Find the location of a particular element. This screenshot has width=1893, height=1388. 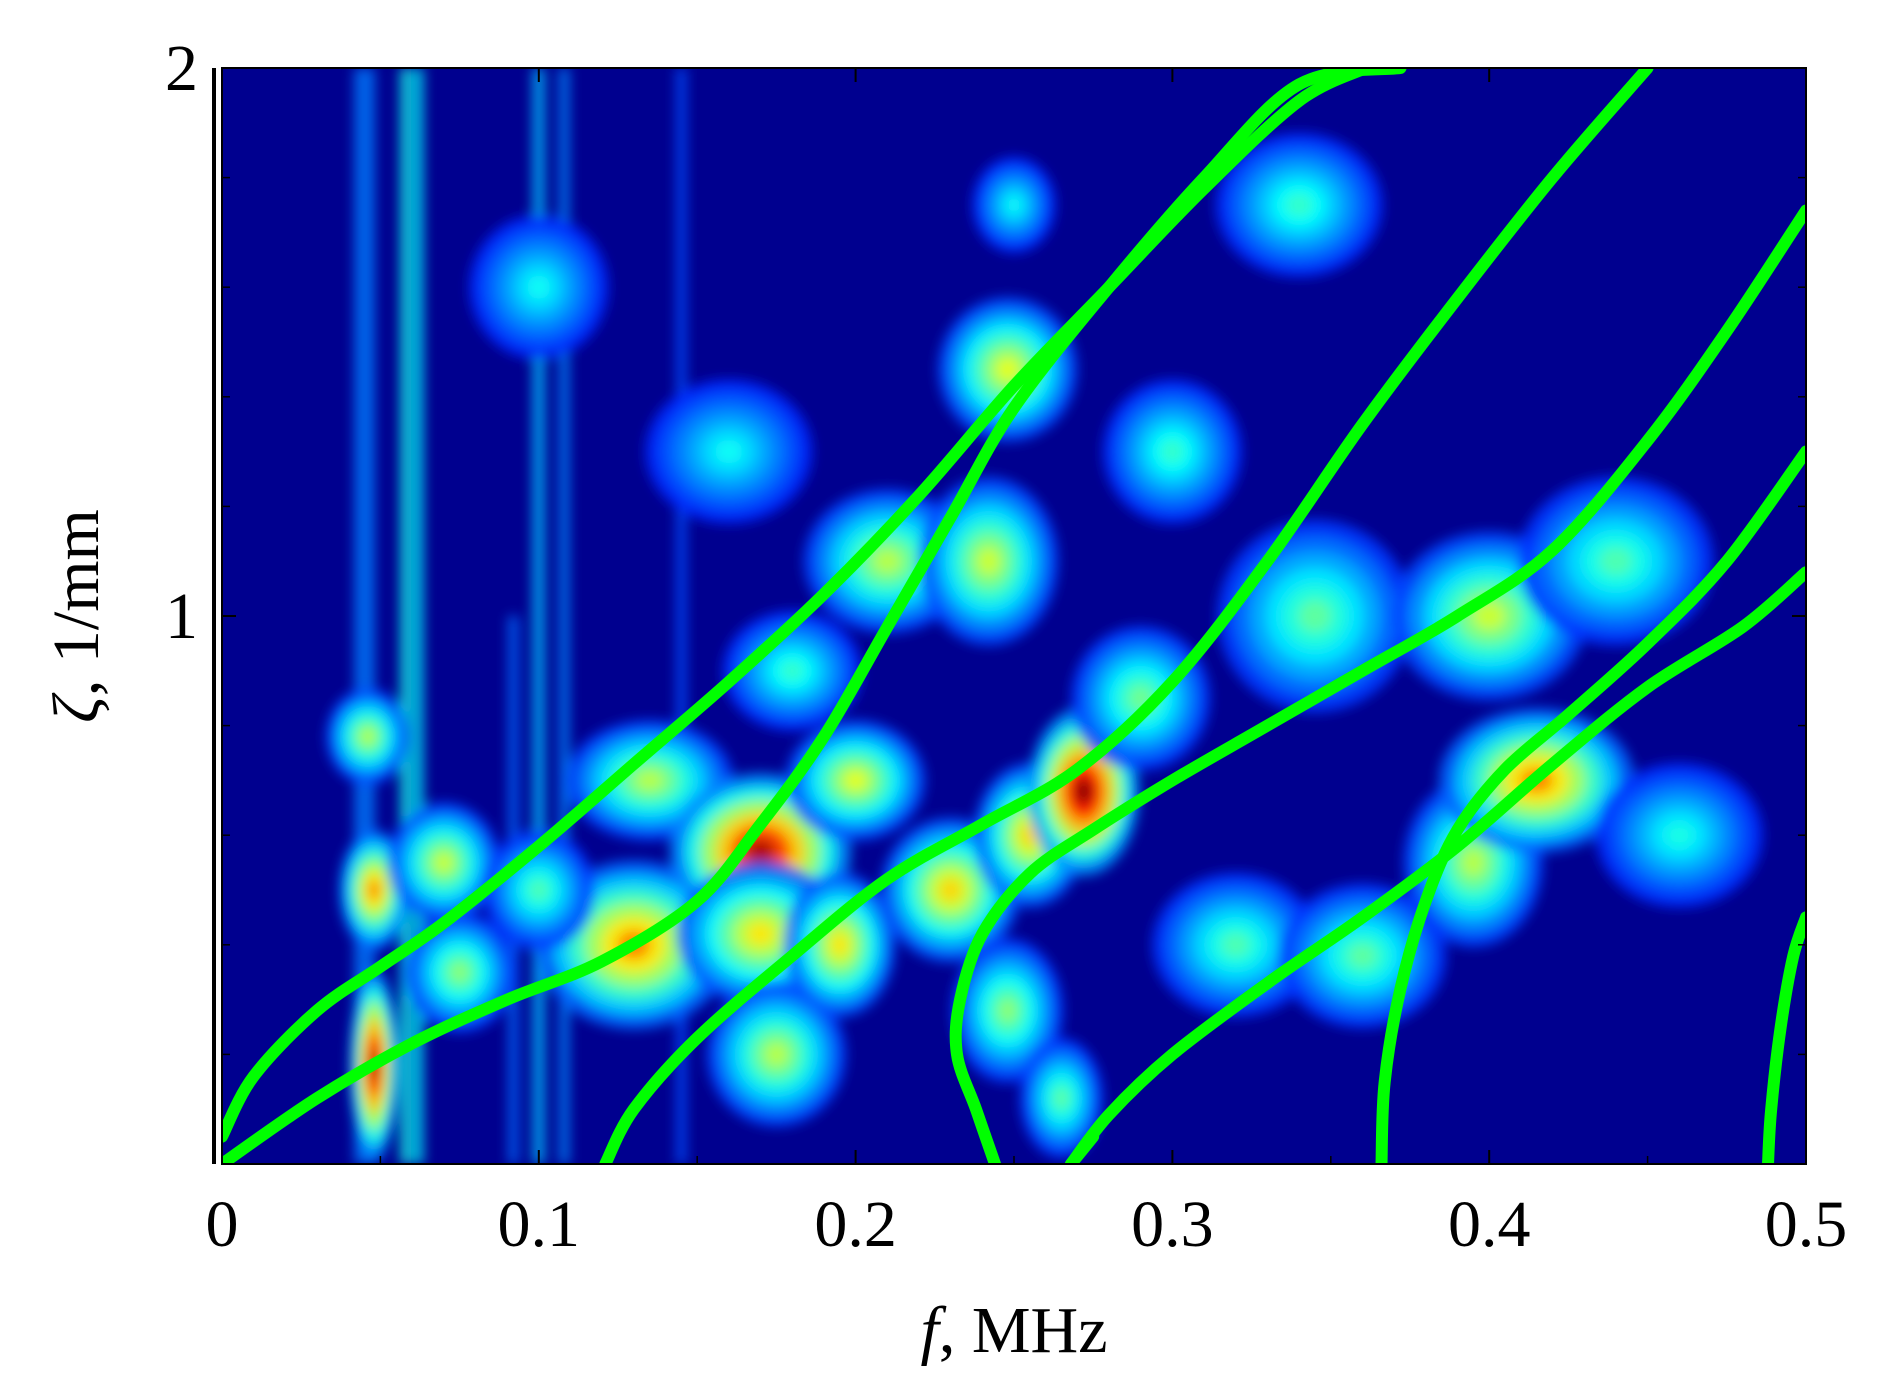

x-tick-label-4: 0.4 is located at coordinates (1489, 1224).